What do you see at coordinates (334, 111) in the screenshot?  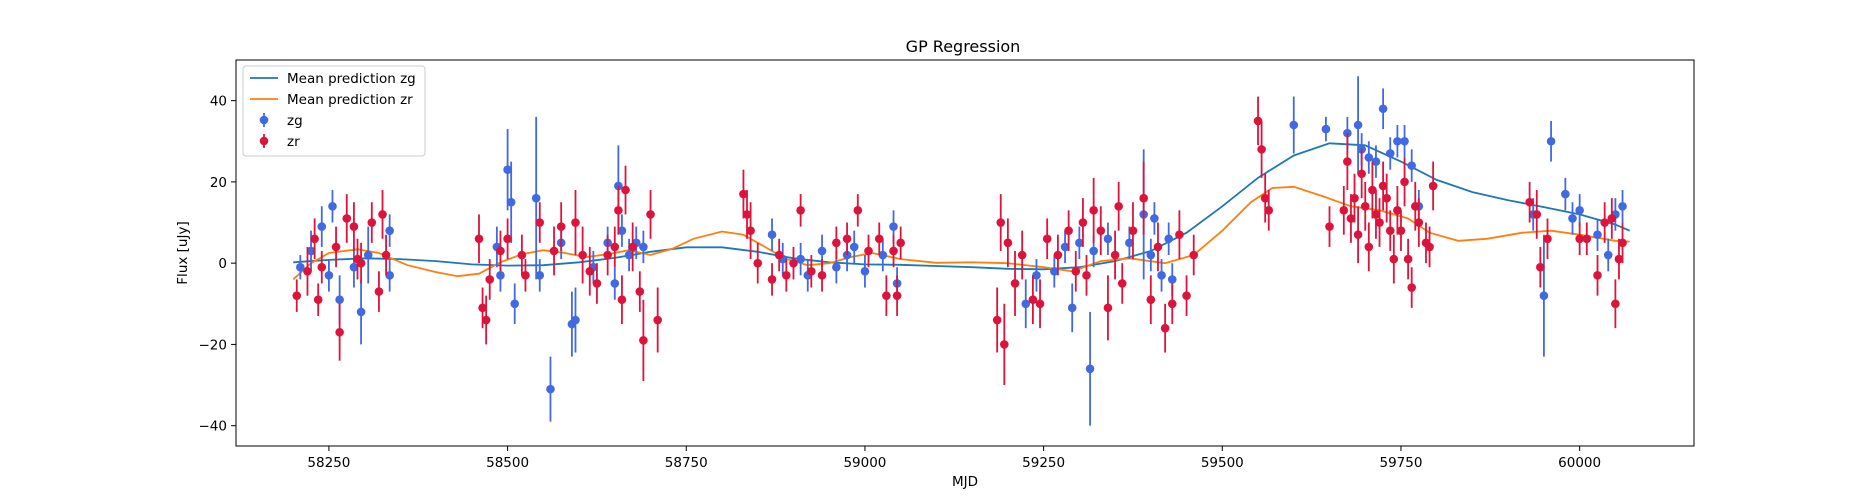 I see `legend: Mean prediction zg Mean prediction zr zg zr` at bounding box center [334, 111].